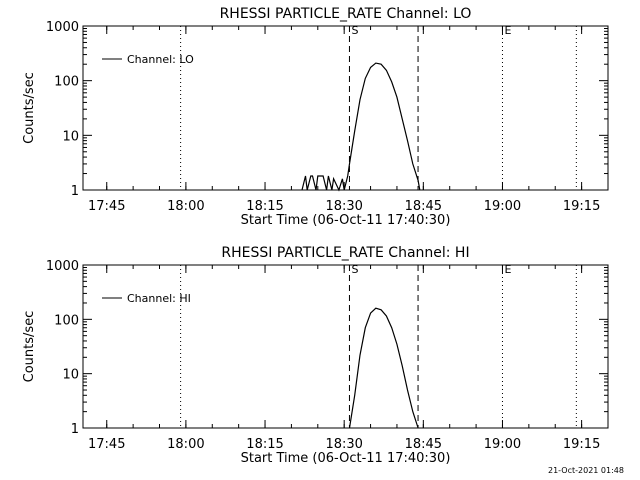 The width and height of the screenshot is (640, 480). I want to click on footer-timestamp: 21-Oct-2021 01:48, so click(586, 470).